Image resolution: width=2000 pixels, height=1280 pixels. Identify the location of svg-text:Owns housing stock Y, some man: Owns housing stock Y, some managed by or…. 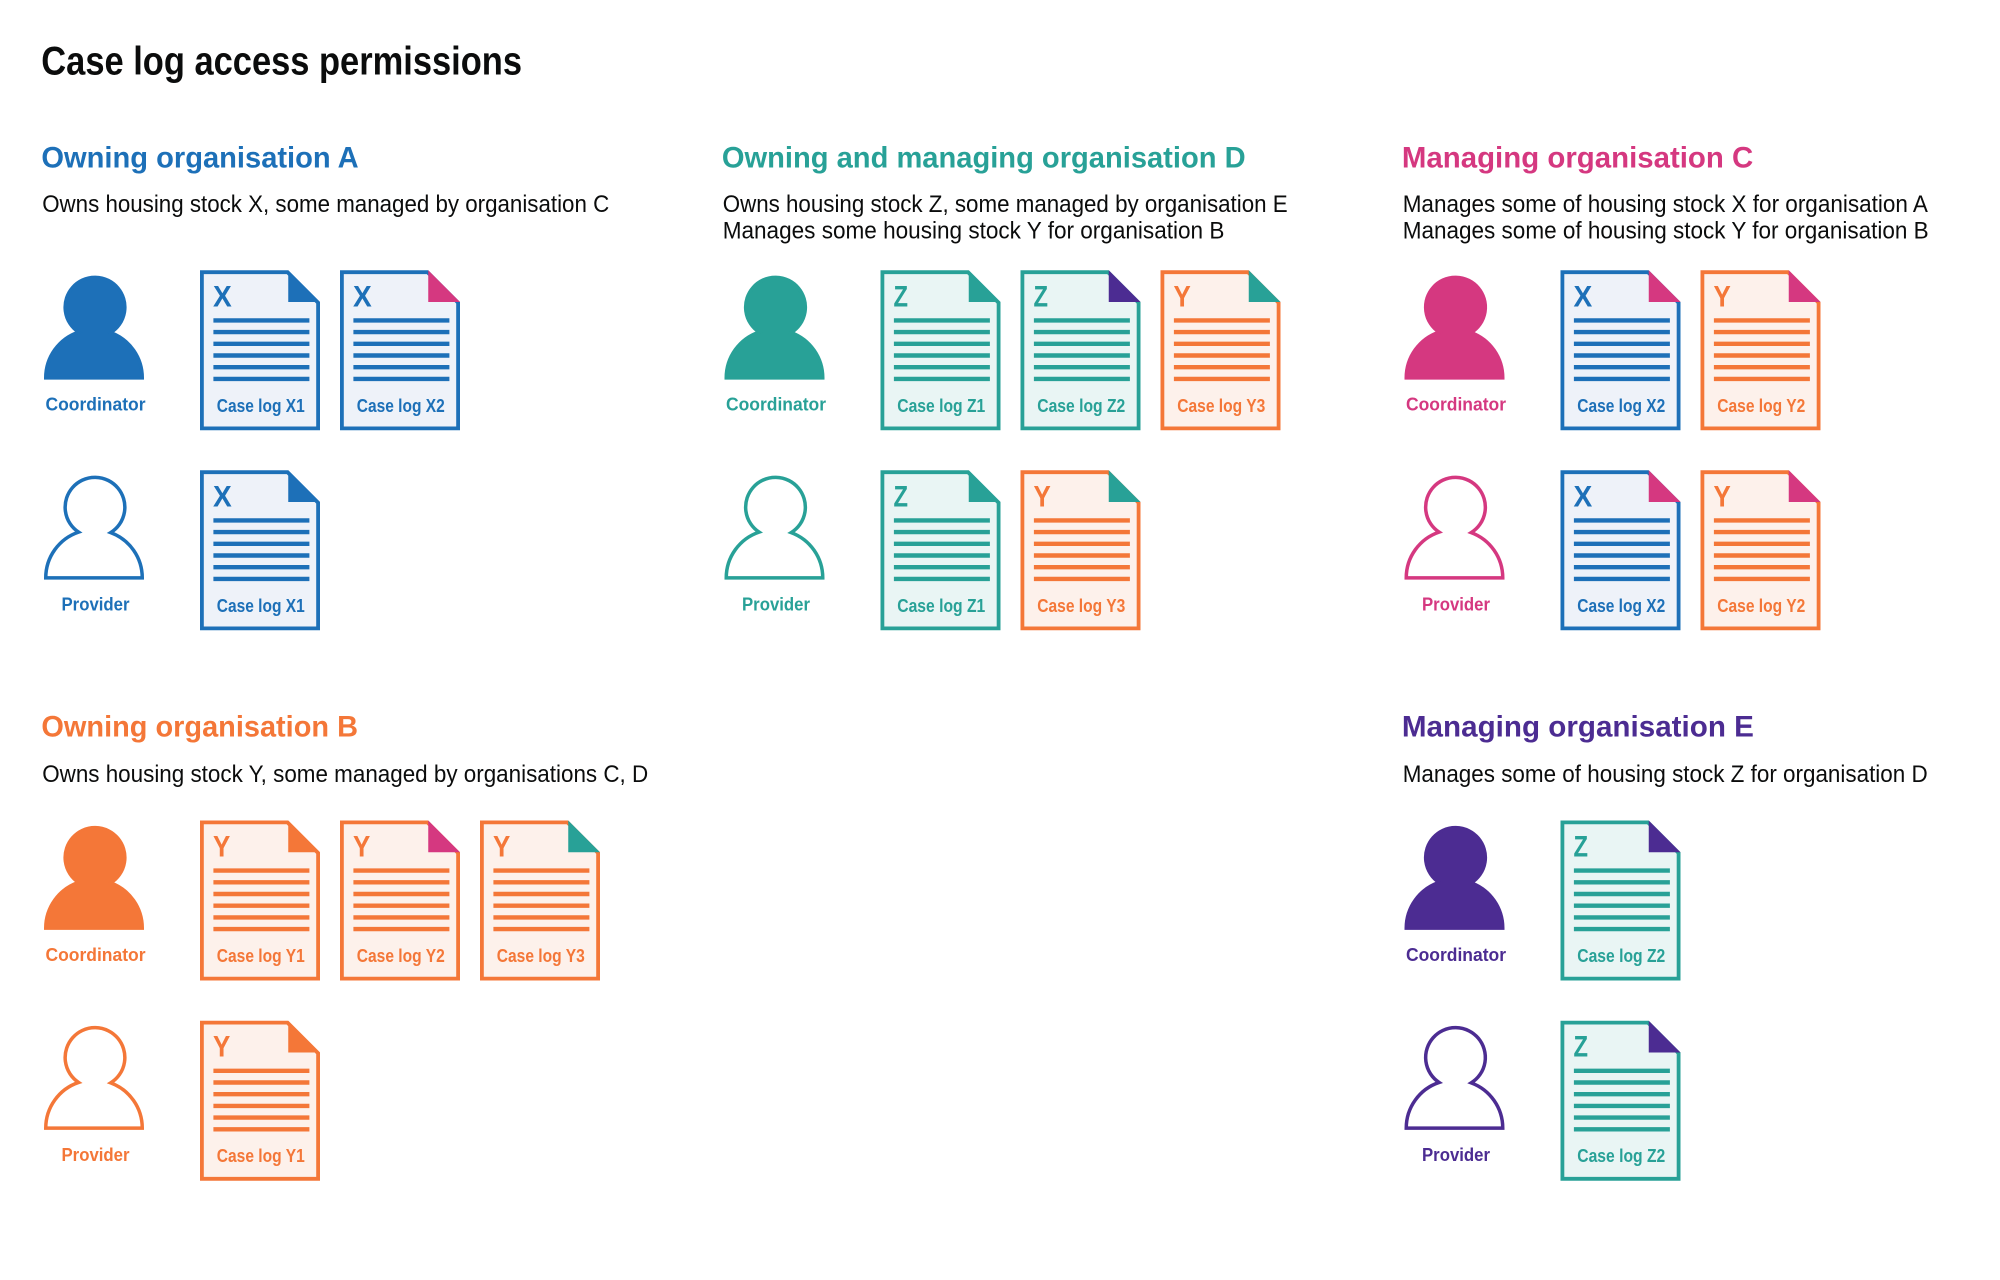
(345, 774).